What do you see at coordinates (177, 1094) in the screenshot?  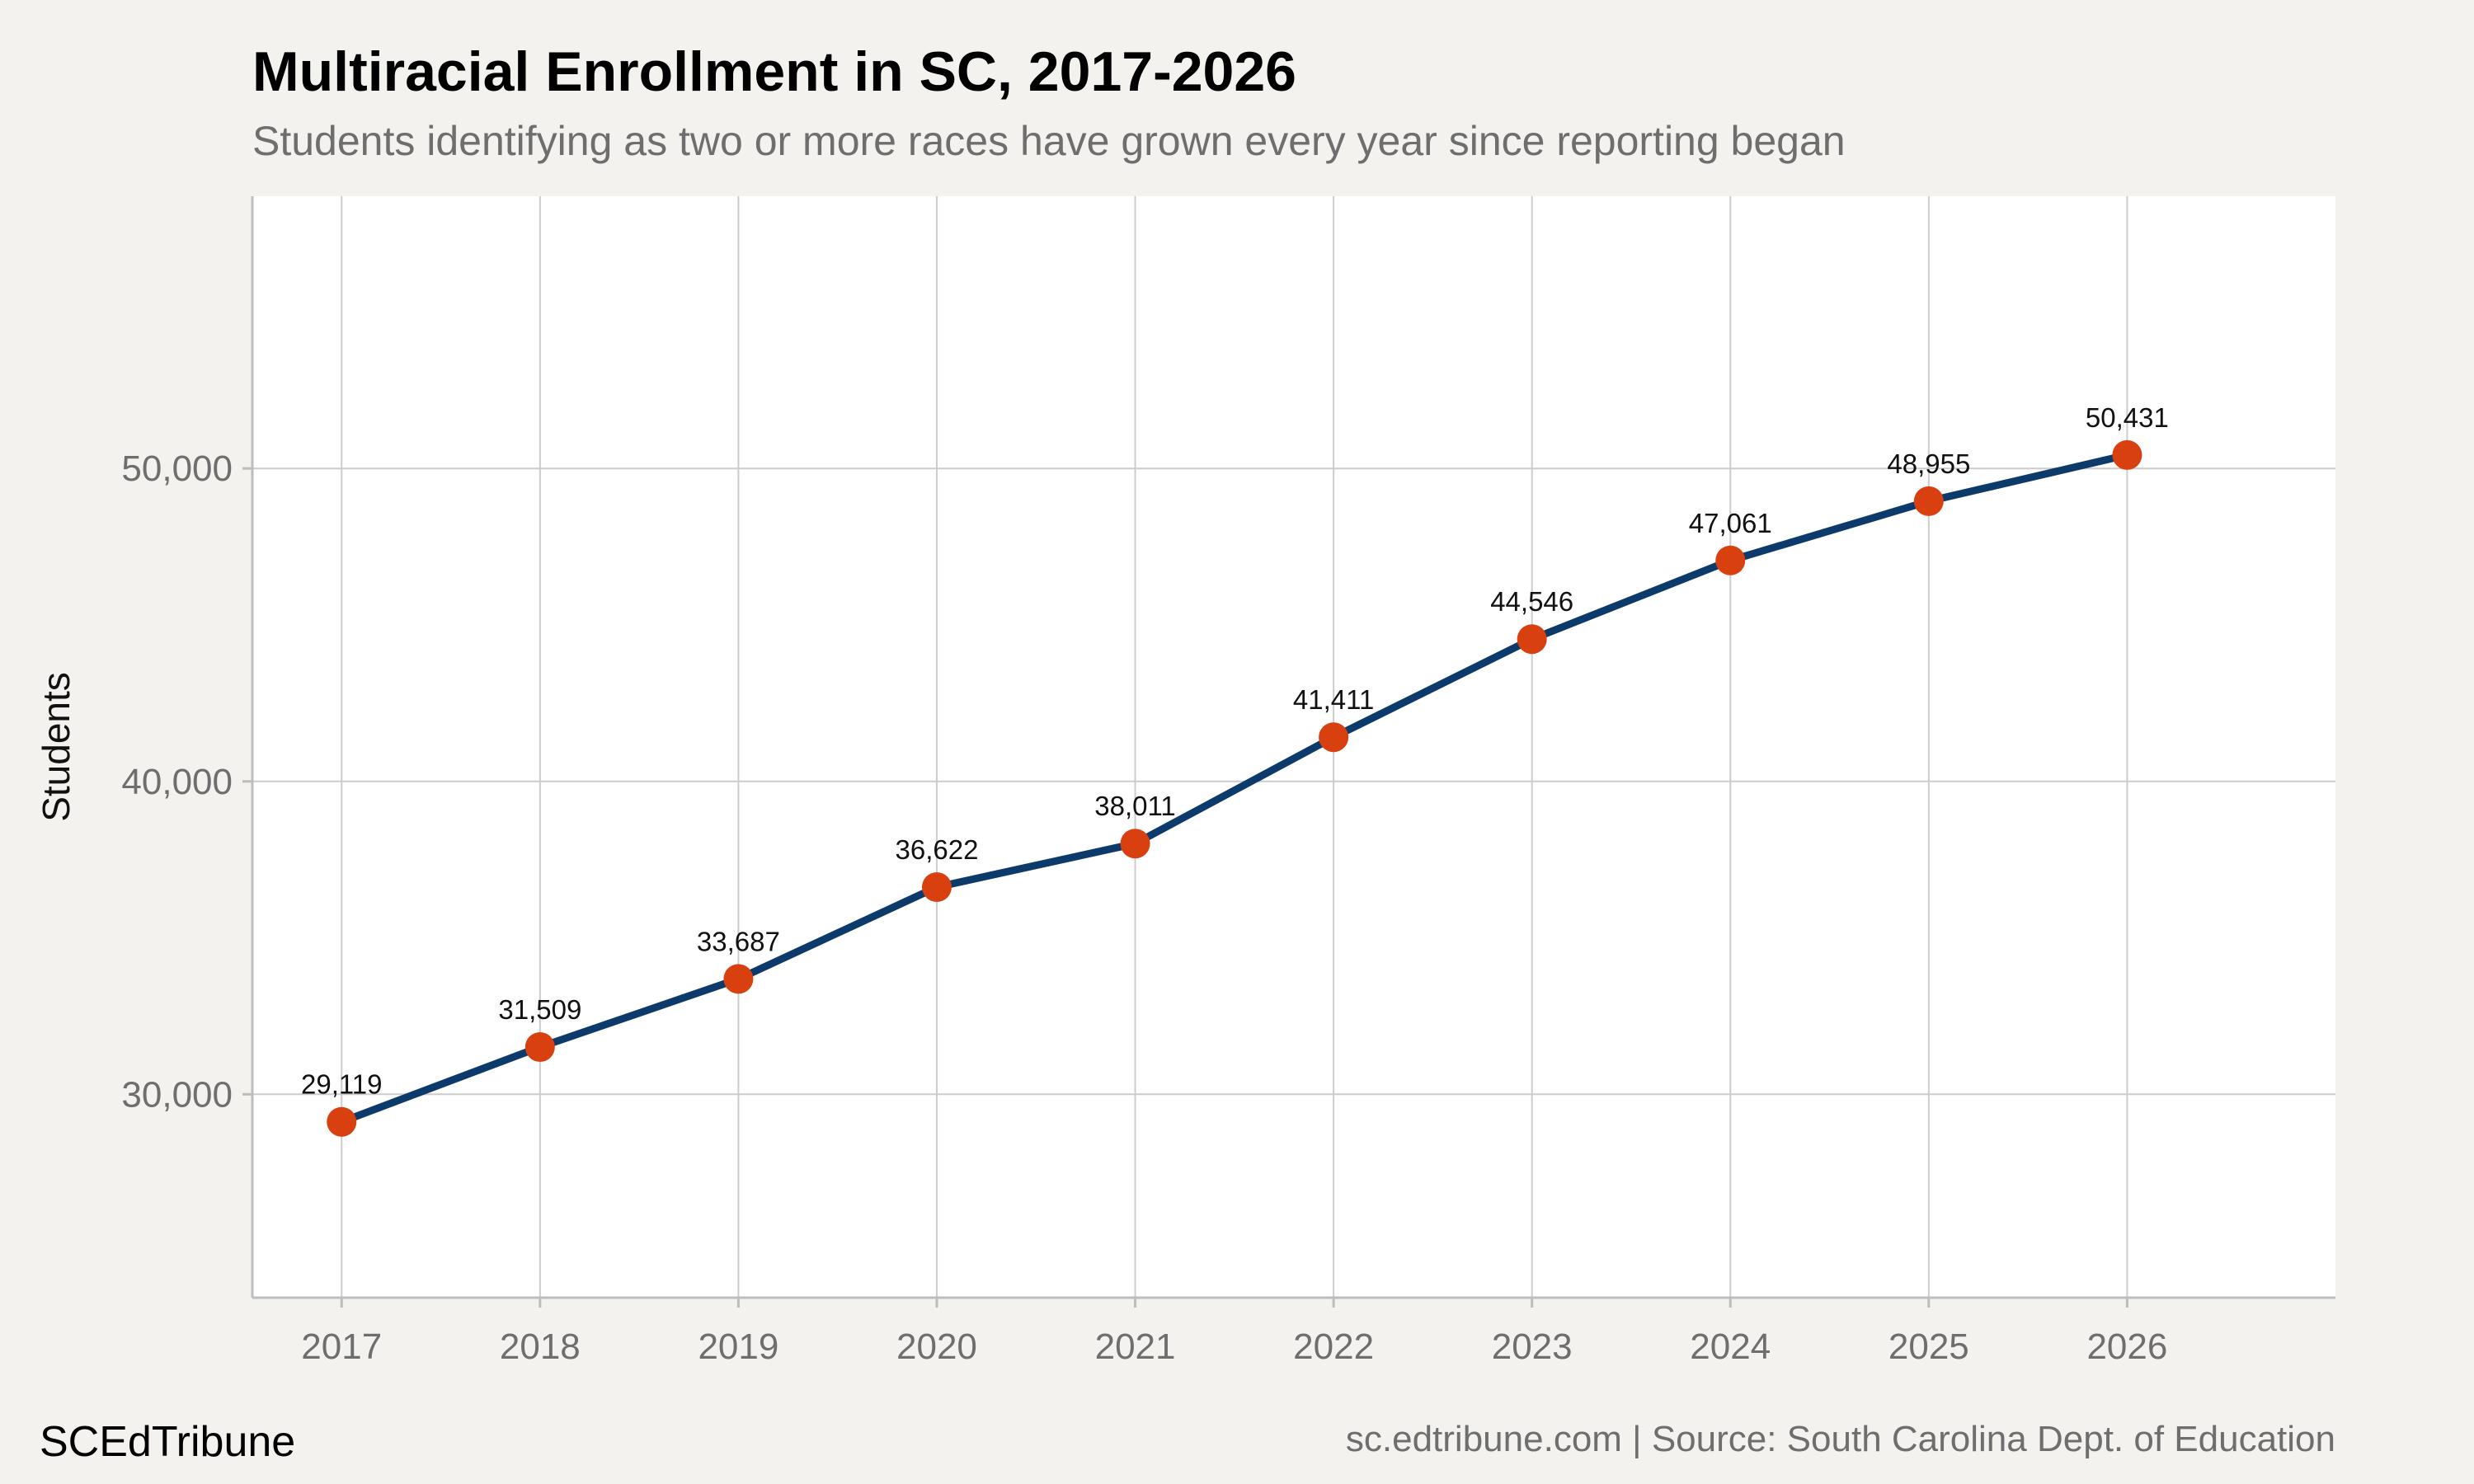 I see `y-tick-label: 30,000` at bounding box center [177, 1094].